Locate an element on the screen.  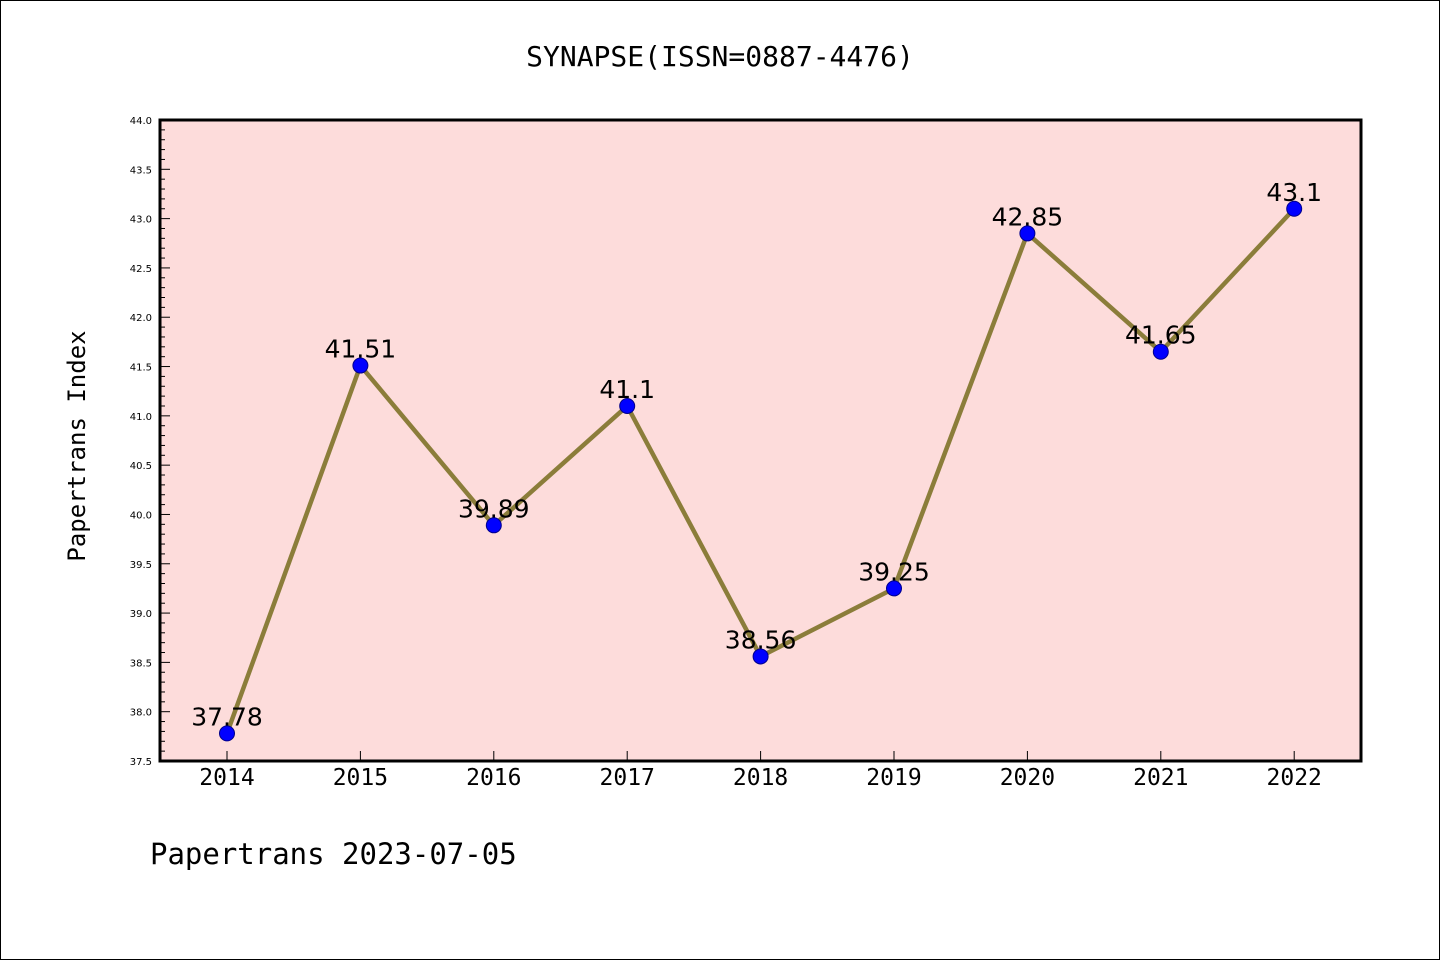
x-tick-label: 2018 is located at coordinates (760, 778).